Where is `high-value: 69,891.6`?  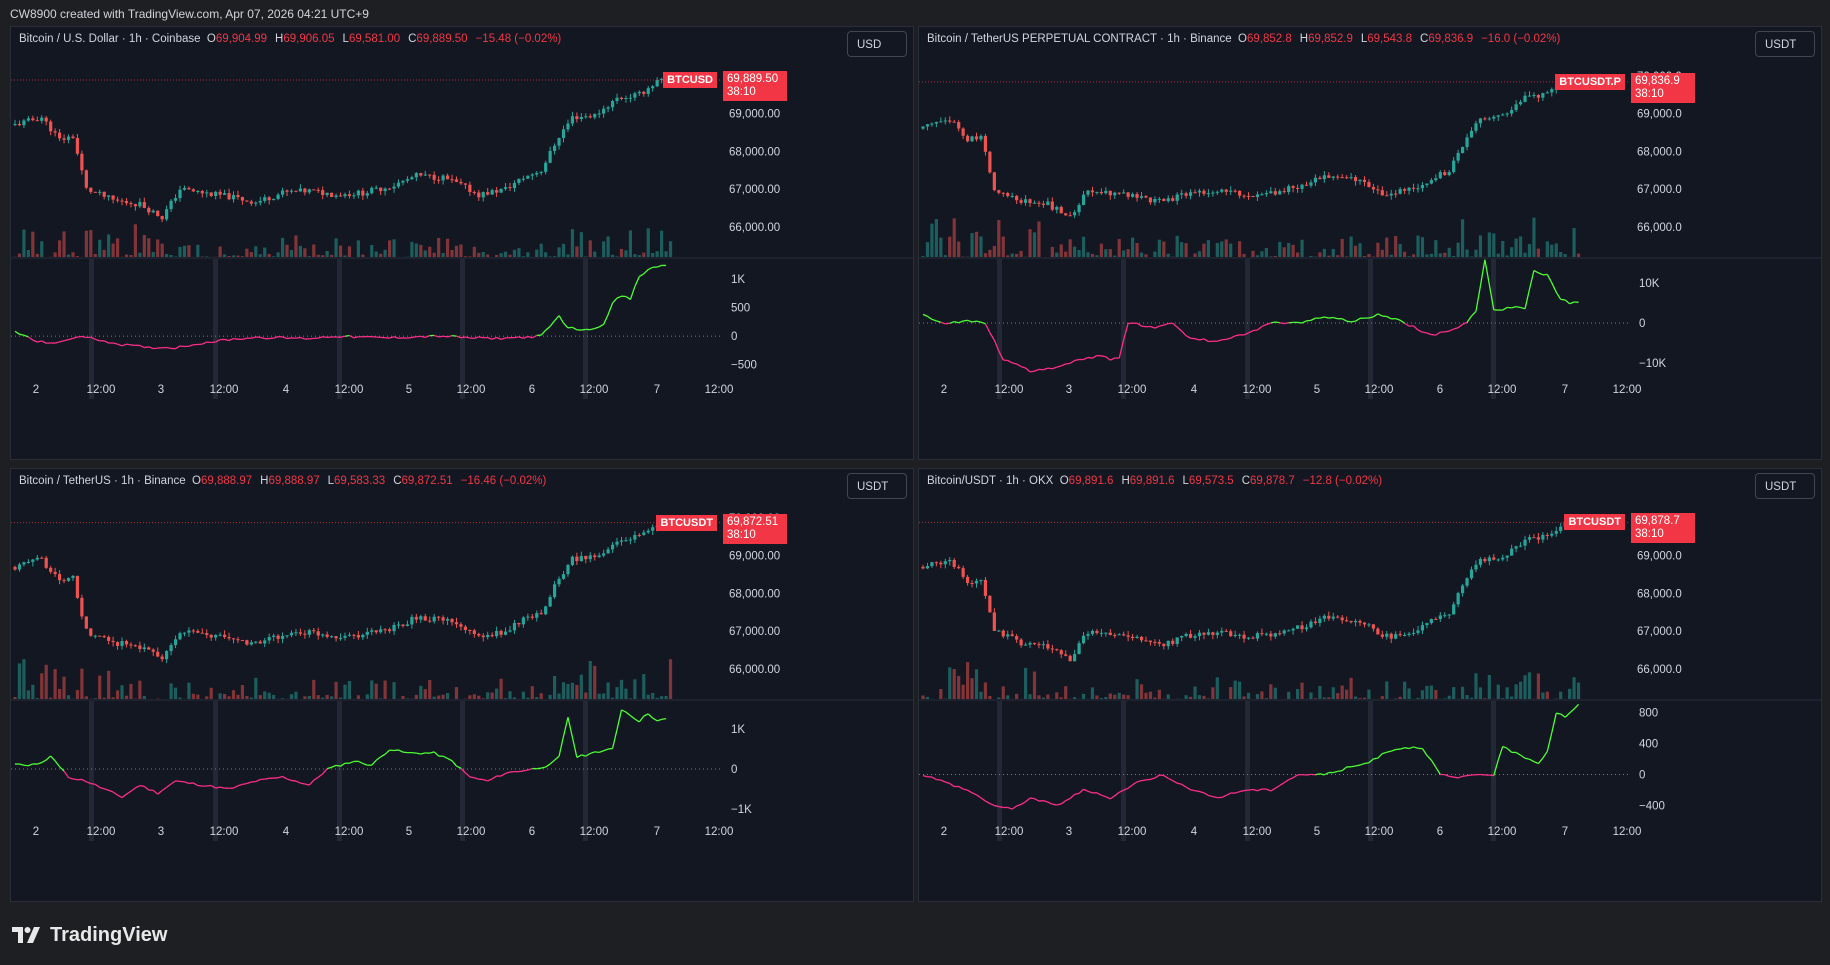
high-value: 69,891.6 is located at coordinates (1152, 481).